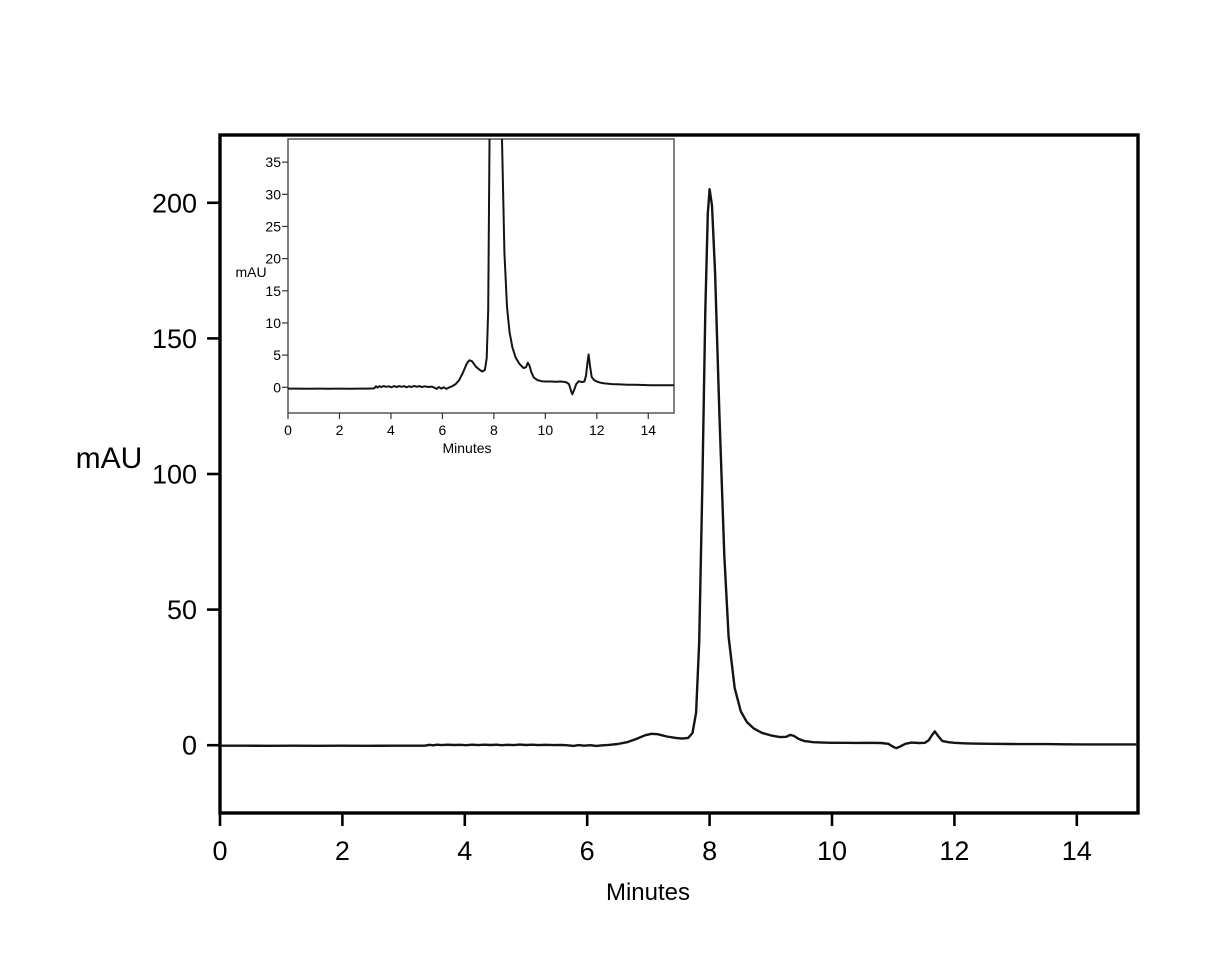 The image size is (1215, 980). What do you see at coordinates (481, 267) in the screenshot?
I see `chromatogram-trace-line` at bounding box center [481, 267].